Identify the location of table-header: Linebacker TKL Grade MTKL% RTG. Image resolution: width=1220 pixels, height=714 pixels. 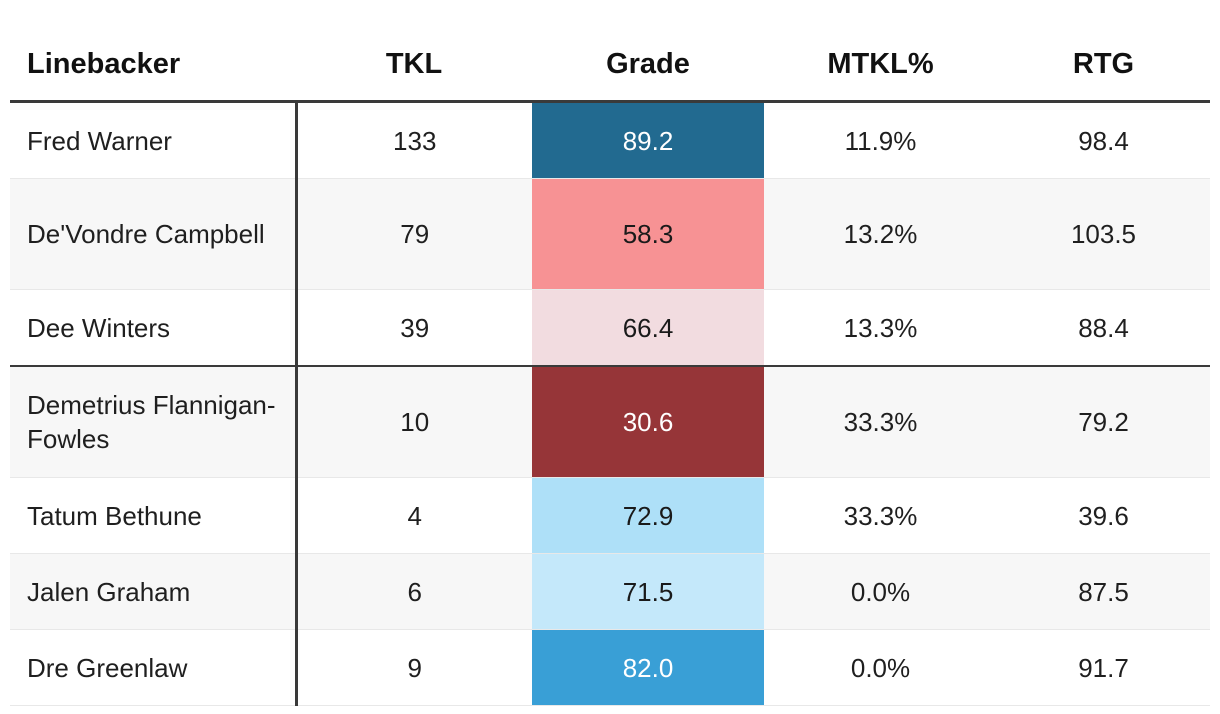
(610, 65).